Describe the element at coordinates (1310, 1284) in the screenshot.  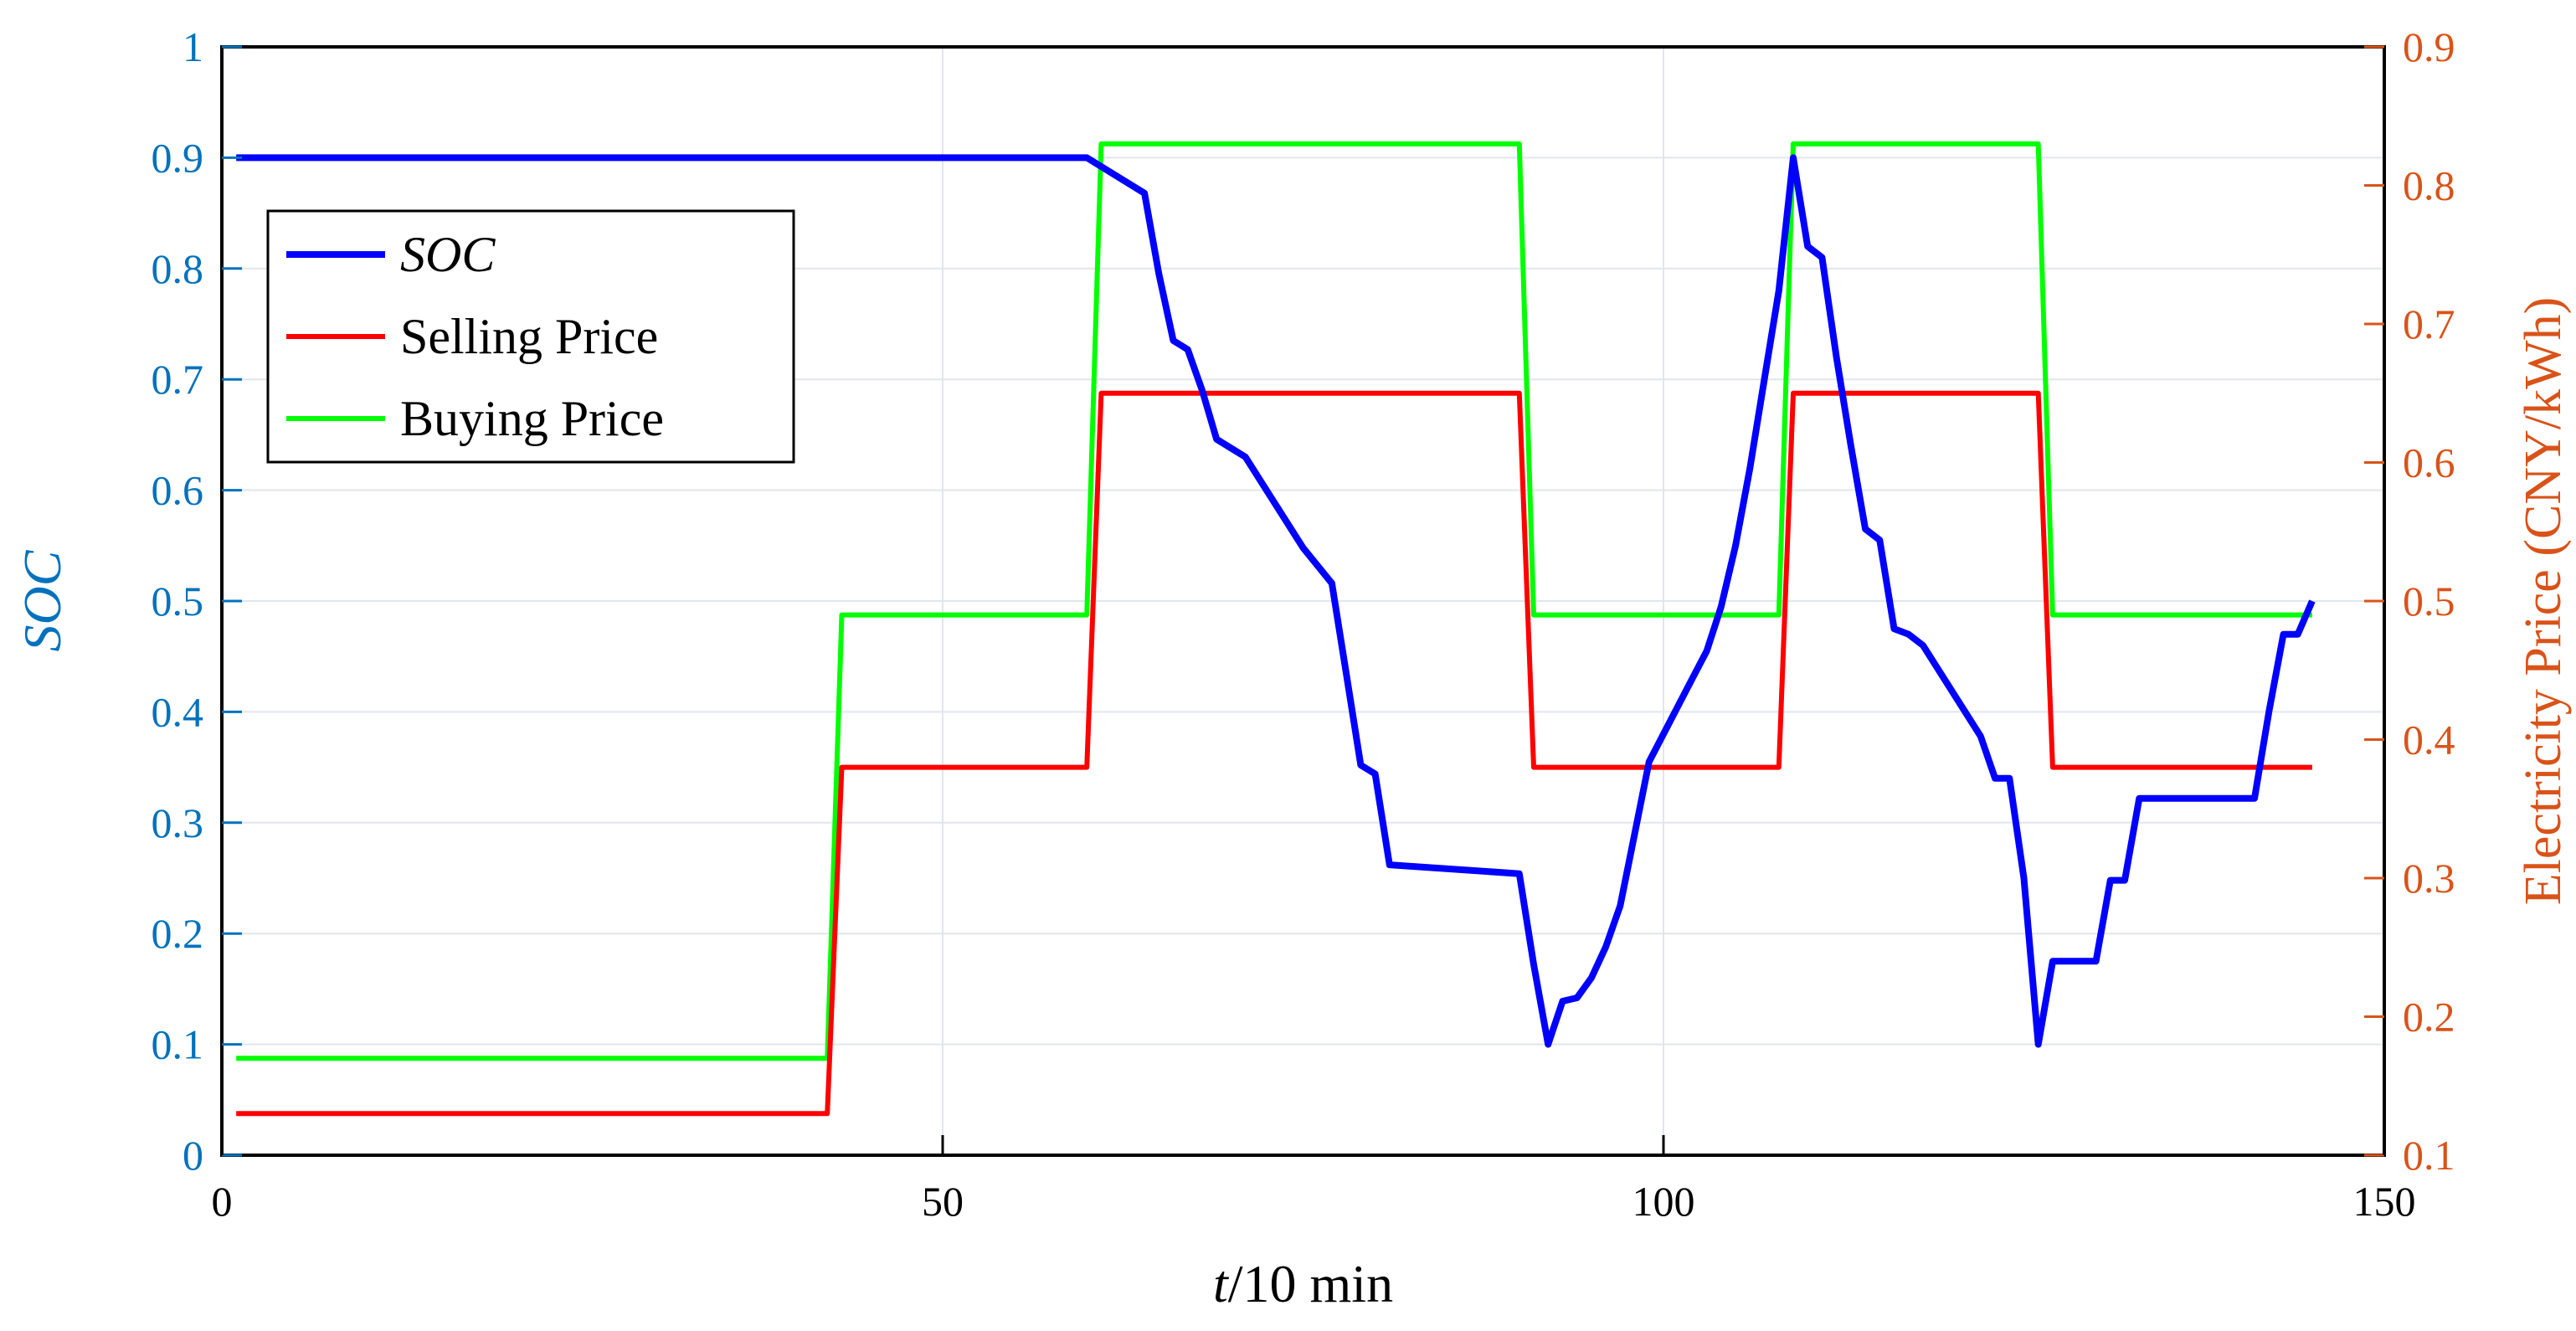
I see `x-label-unit: /10 min` at that location.